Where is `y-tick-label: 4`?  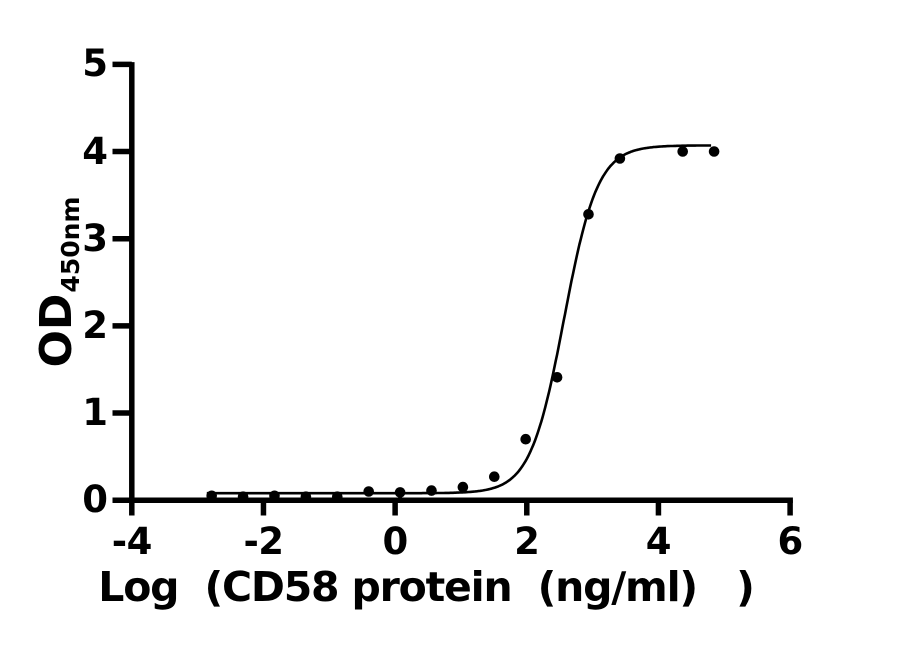
y-tick-label: 4 is located at coordinates (95, 151).